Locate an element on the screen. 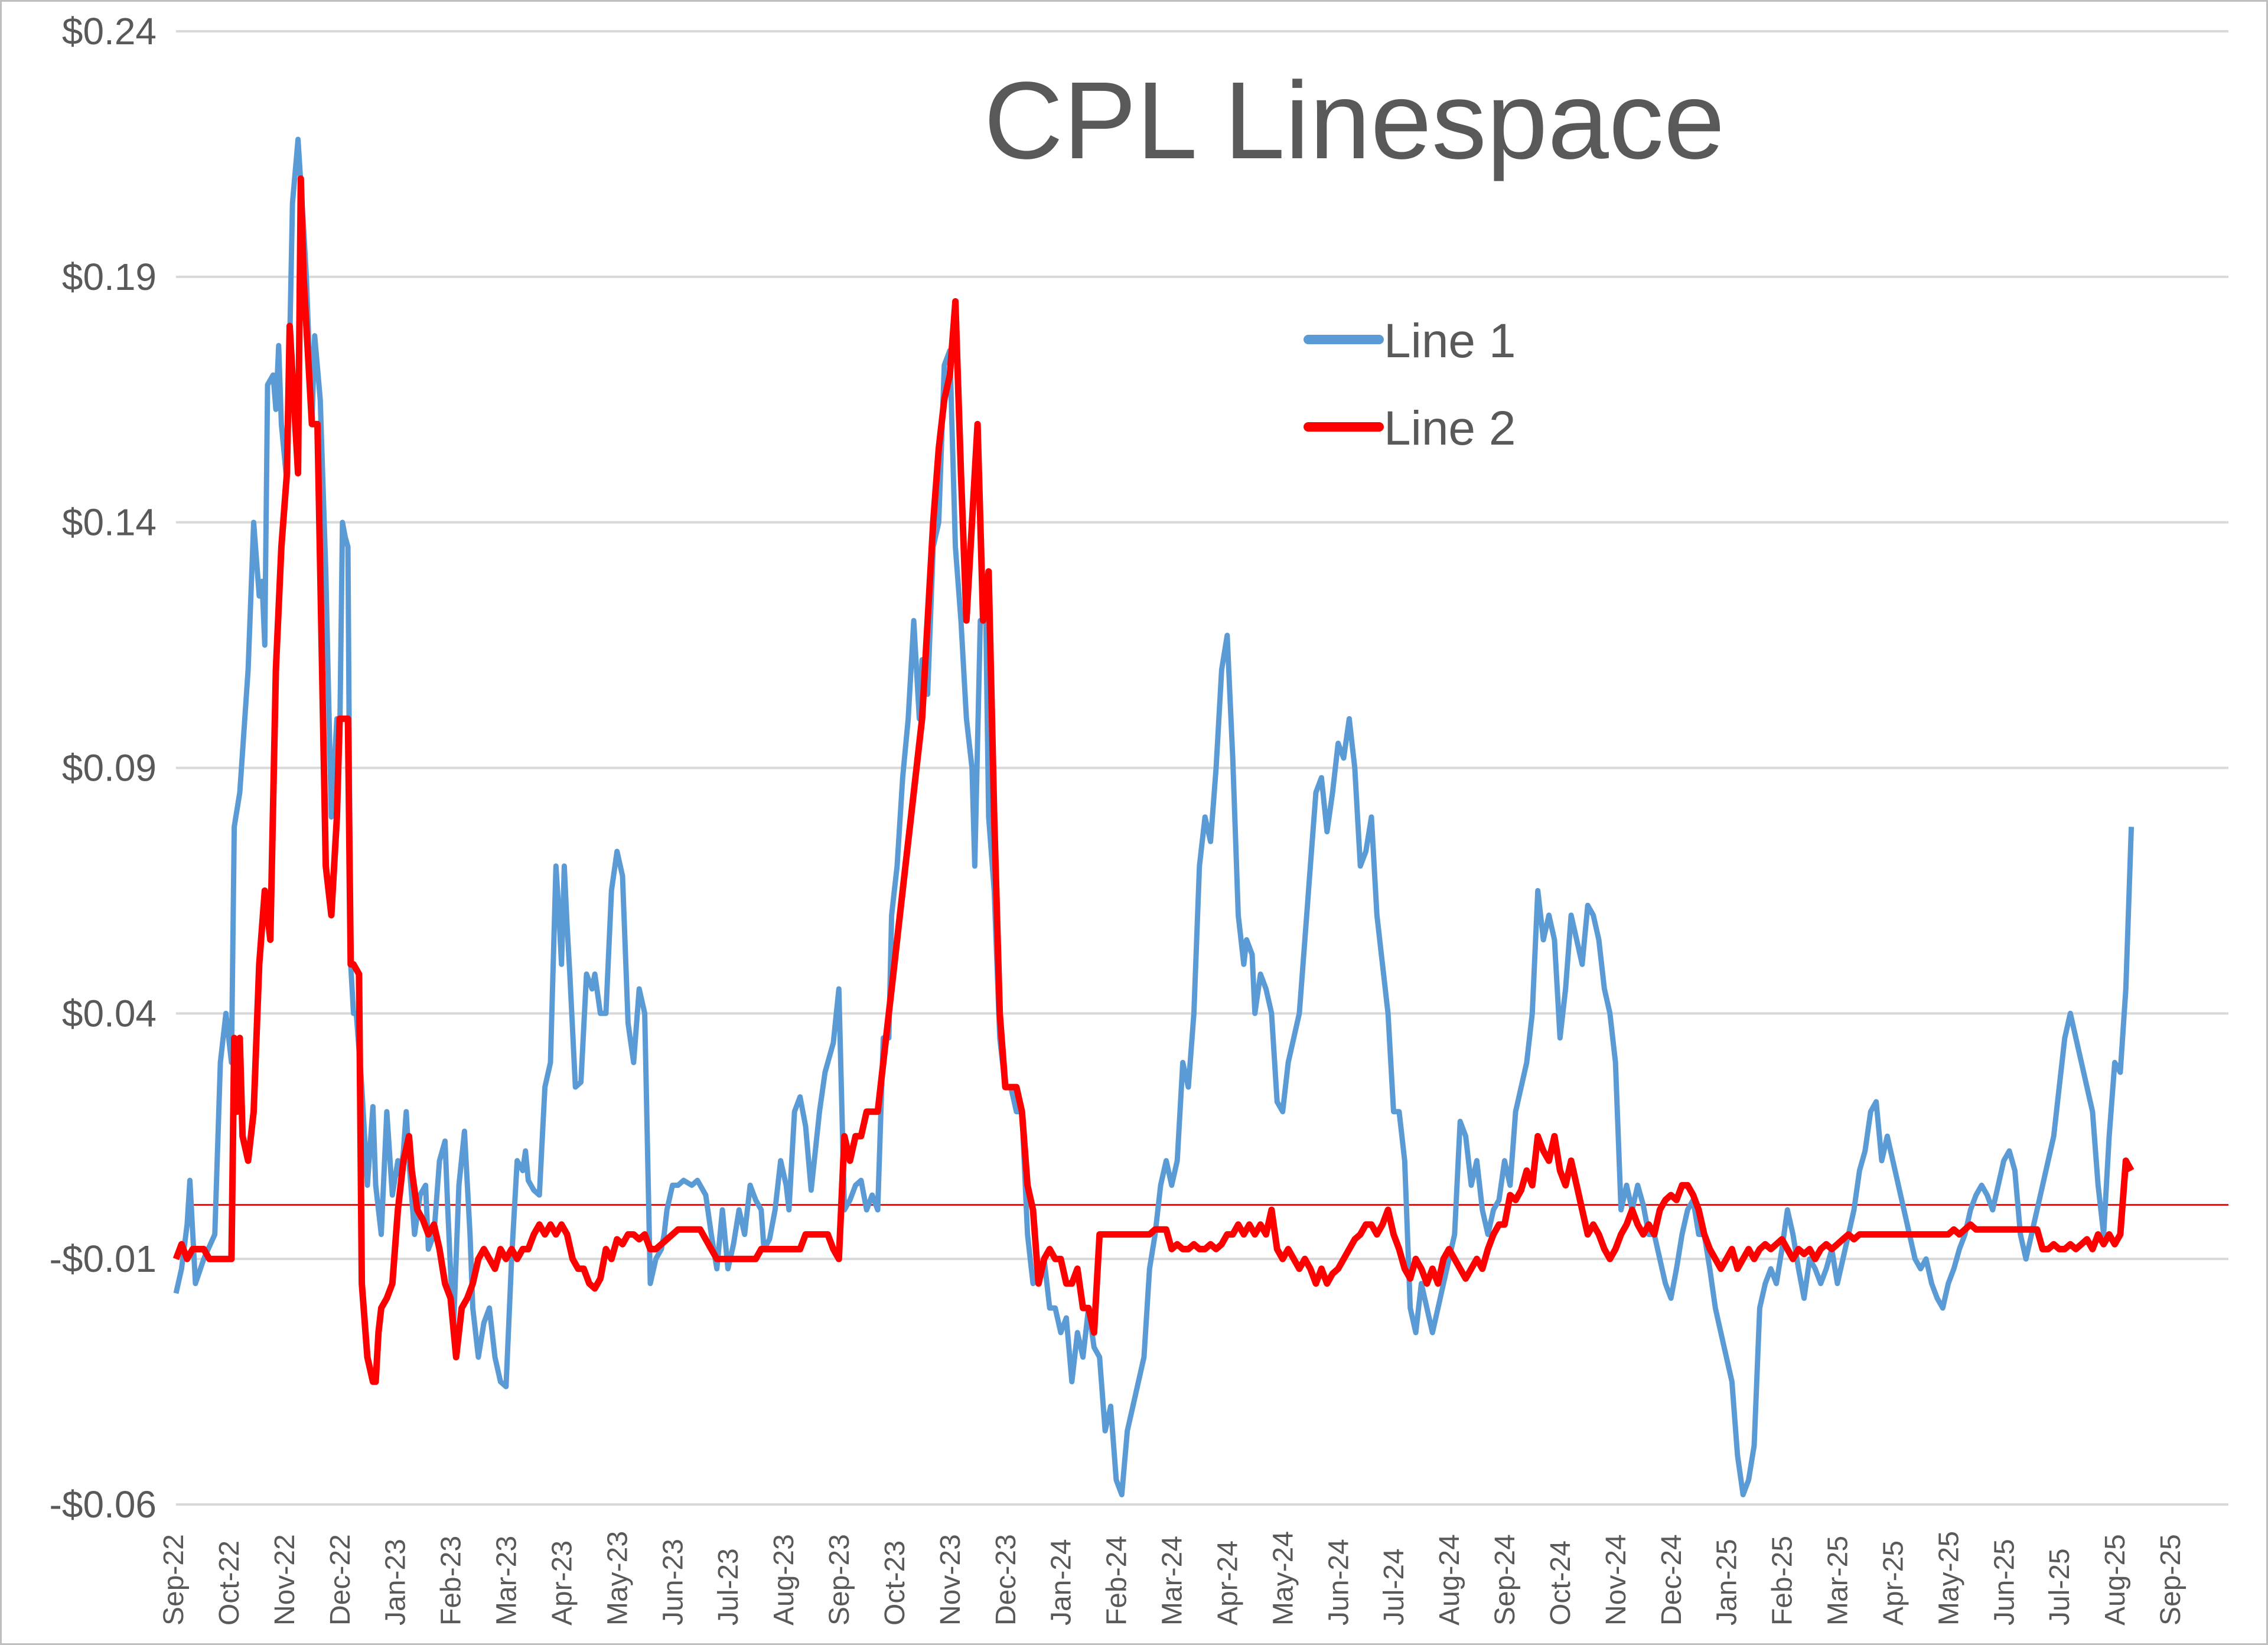 The height and width of the screenshot is (1645, 2268). x-tick-label: Jul-24 is located at coordinates (1394, 1587).